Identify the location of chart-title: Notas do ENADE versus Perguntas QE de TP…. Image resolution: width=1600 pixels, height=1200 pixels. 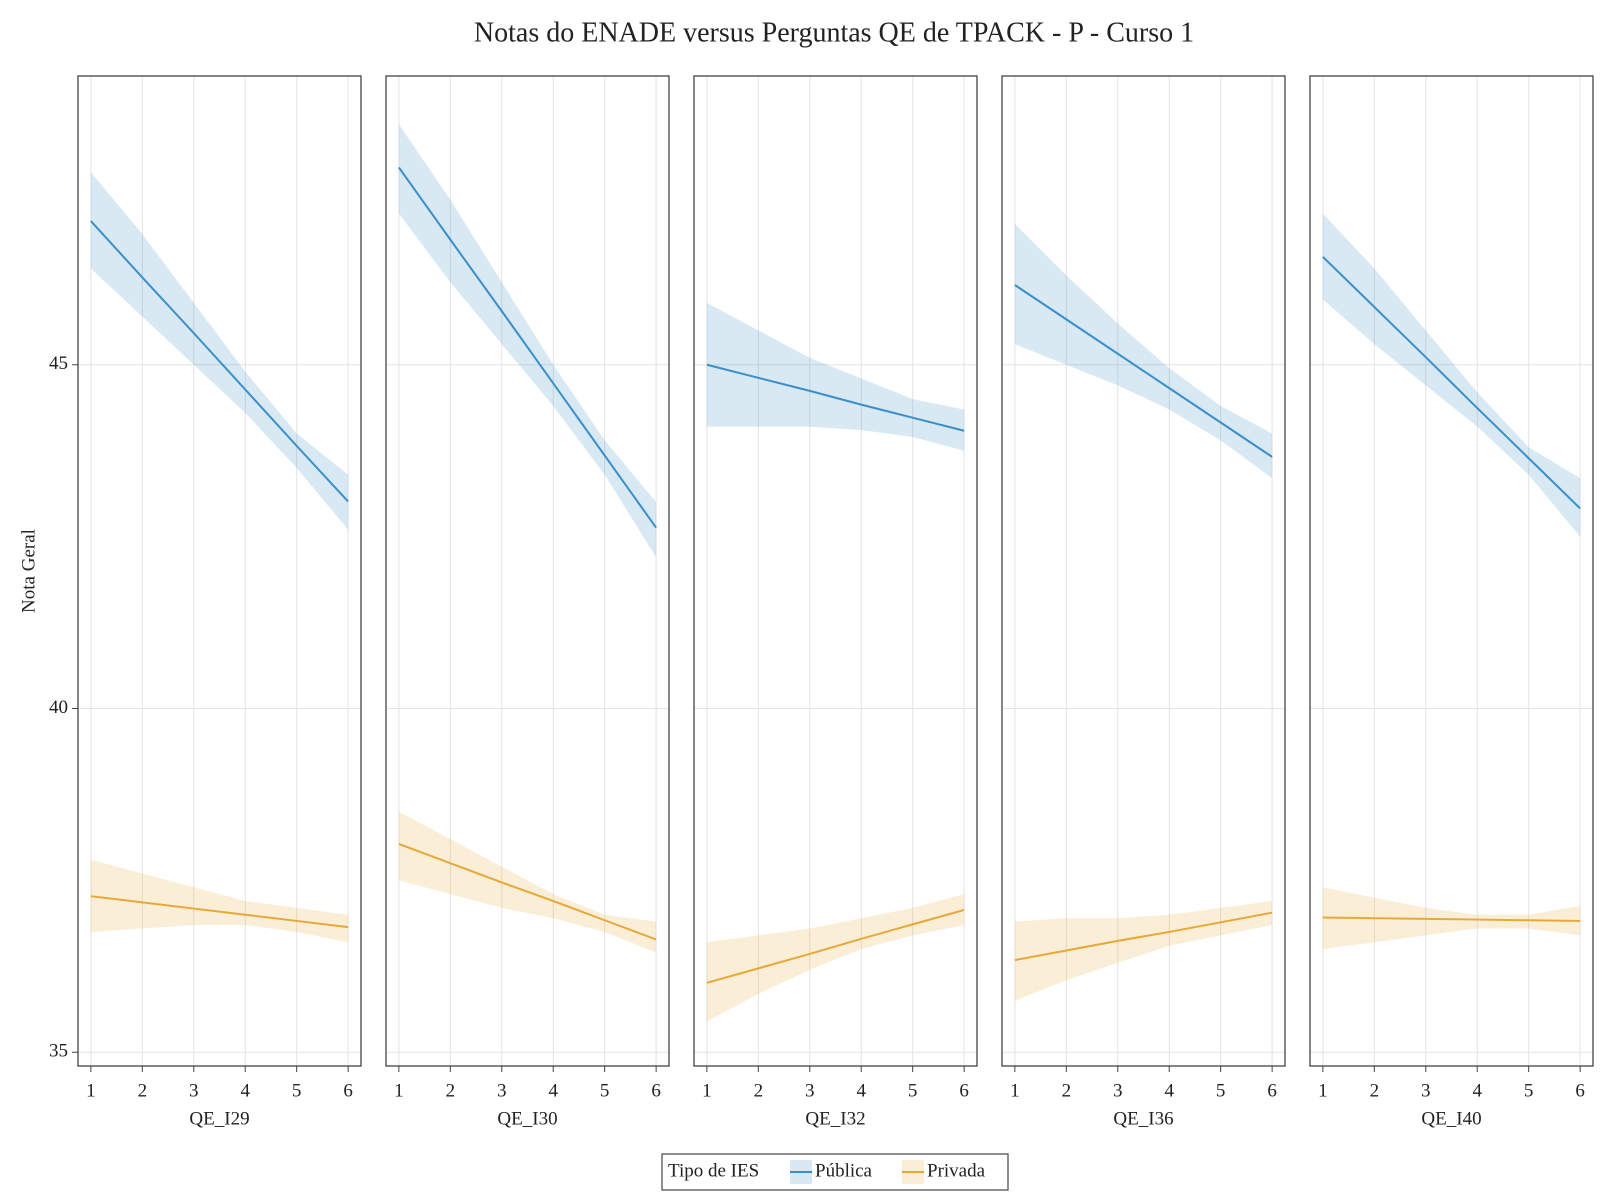
(834, 32).